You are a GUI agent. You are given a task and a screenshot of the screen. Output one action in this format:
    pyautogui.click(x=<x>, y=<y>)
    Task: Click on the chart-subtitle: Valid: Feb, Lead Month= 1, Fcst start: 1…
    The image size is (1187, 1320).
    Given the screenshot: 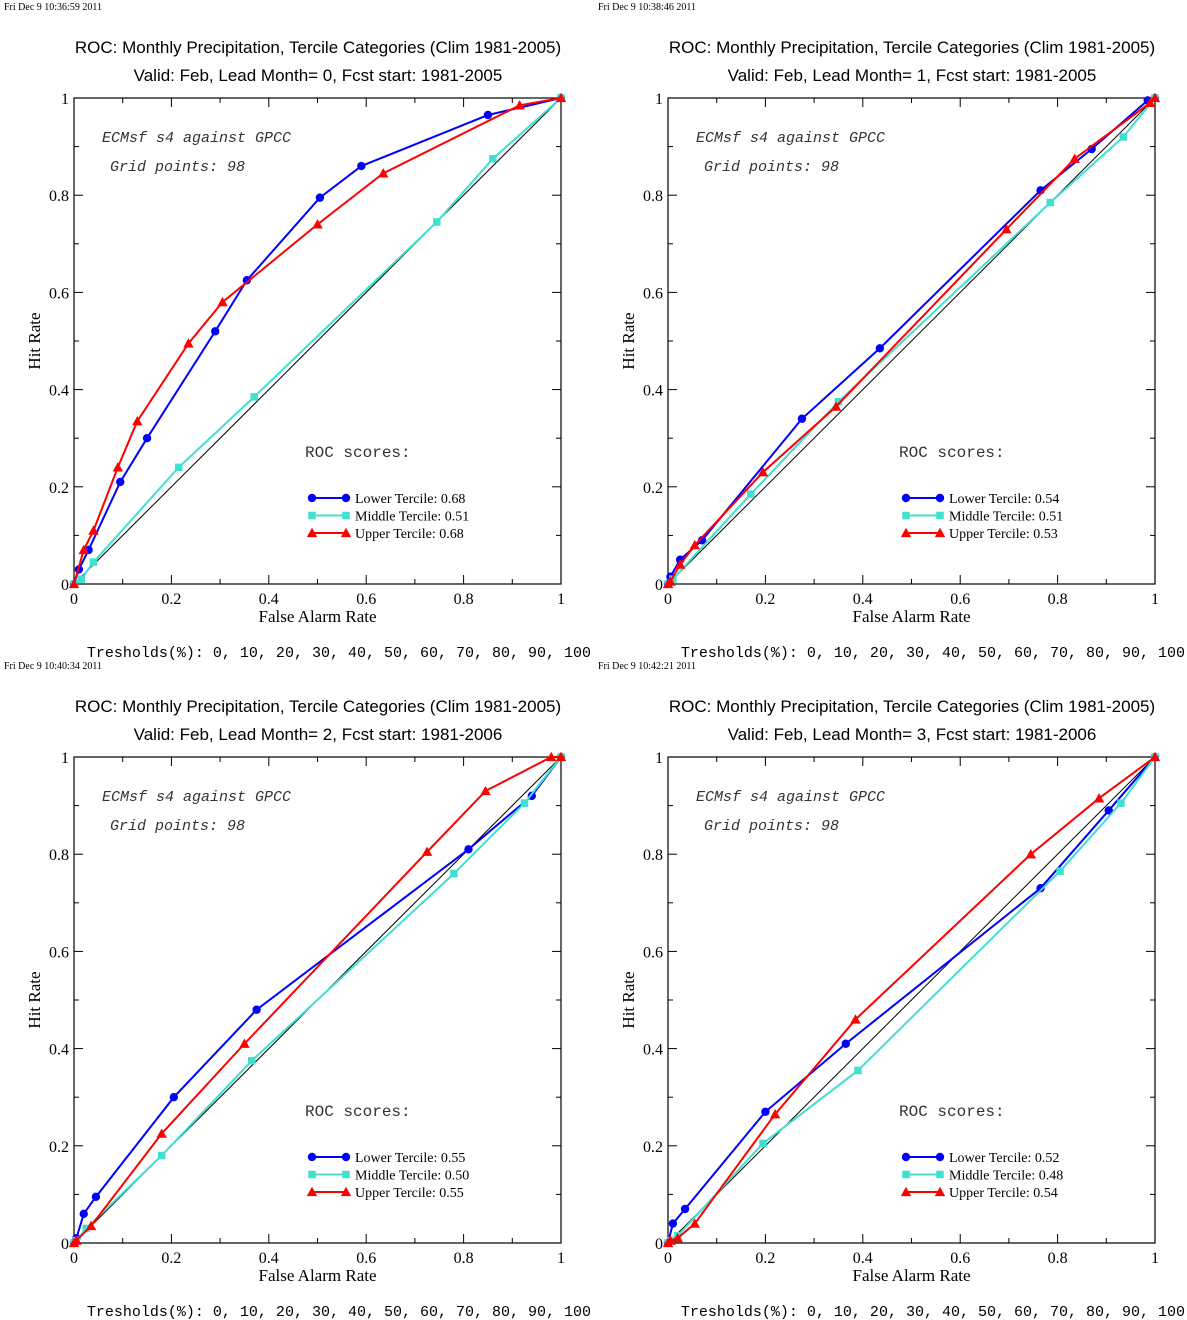 What is the action you would take?
    pyautogui.click(x=912, y=75)
    